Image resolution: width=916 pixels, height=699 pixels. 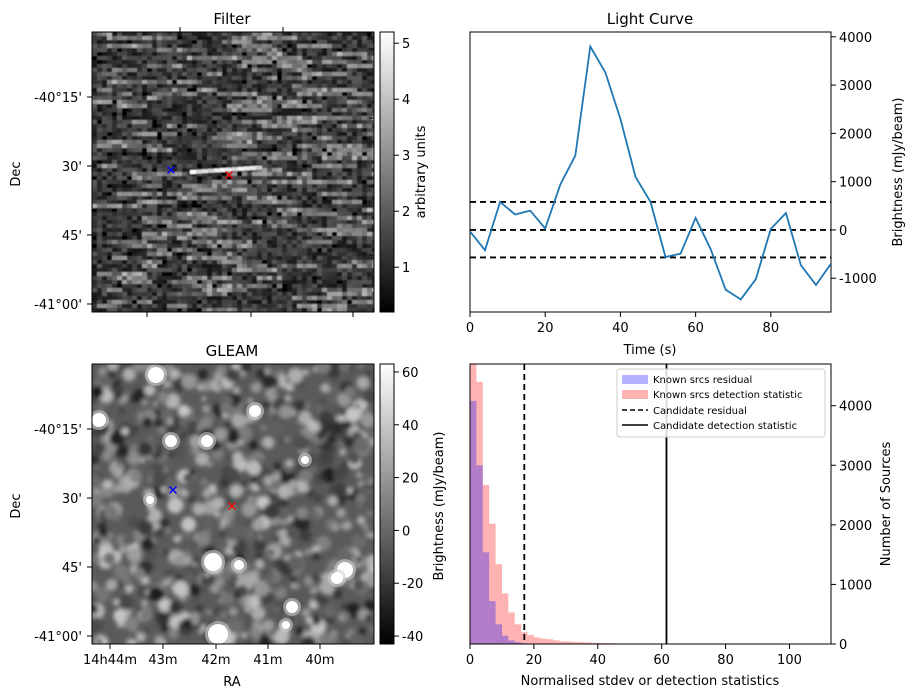 What do you see at coordinates (232, 351) in the screenshot?
I see `gleam-title: GLEAM` at bounding box center [232, 351].